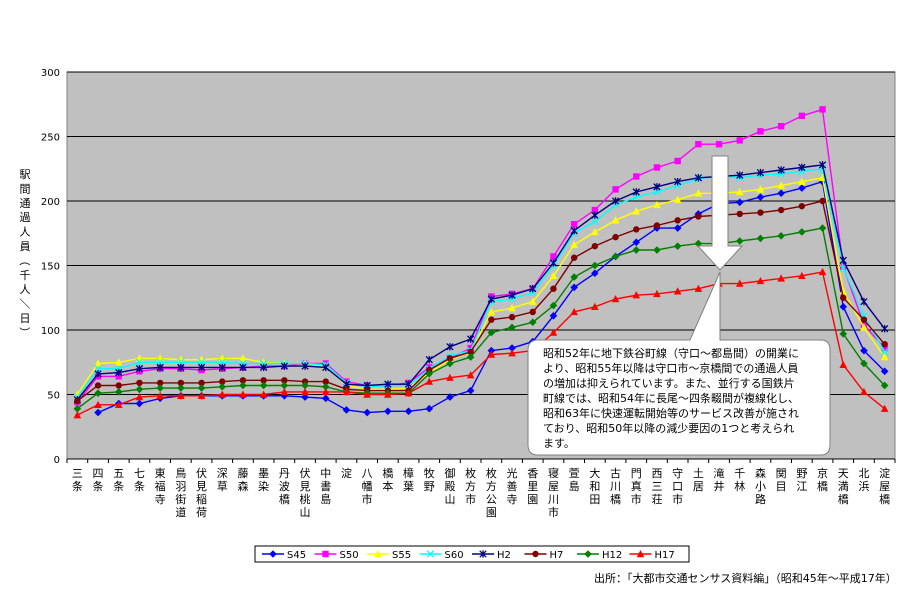 The width and height of the screenshot is (920, 592). Describe the element at coordinates (346, 473) in the screenshot. I see `category-label: 淀` at that location.